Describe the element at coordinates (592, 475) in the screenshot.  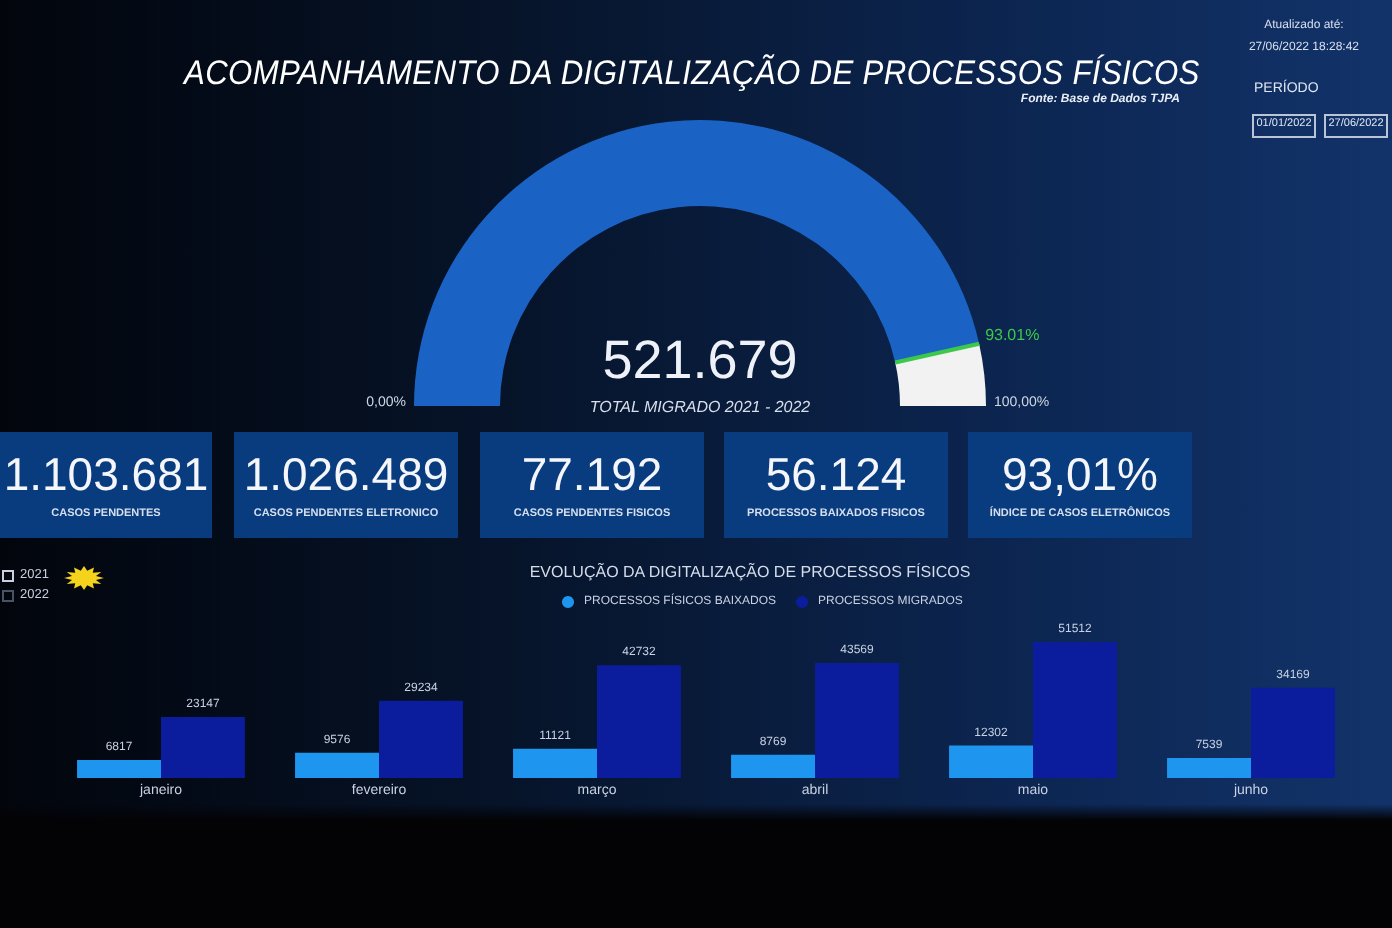
I see `text: 77.192` at that location.